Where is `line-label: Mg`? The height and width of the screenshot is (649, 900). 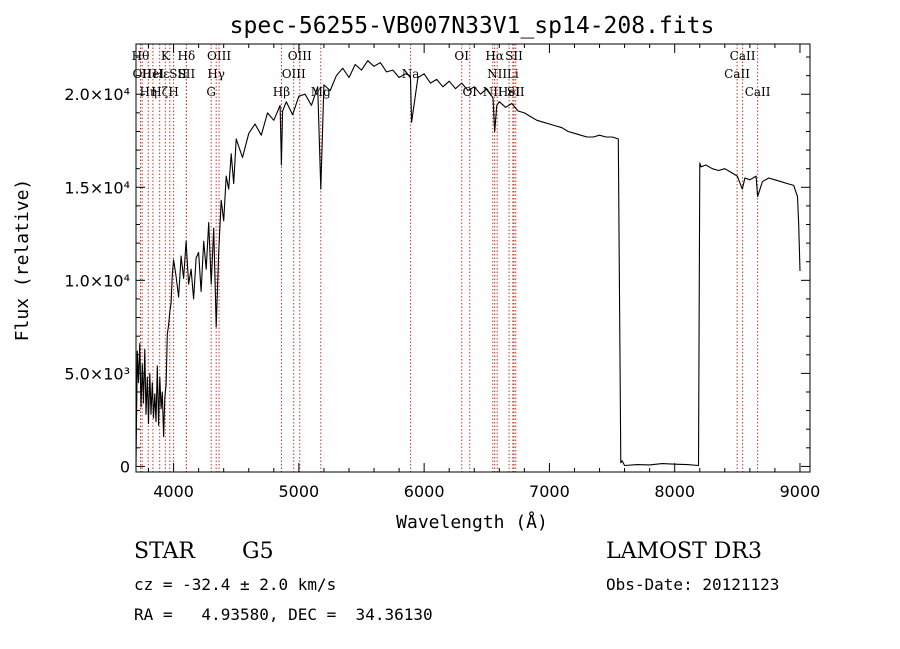 line-label: Mg is located at coordinates (321, 92).